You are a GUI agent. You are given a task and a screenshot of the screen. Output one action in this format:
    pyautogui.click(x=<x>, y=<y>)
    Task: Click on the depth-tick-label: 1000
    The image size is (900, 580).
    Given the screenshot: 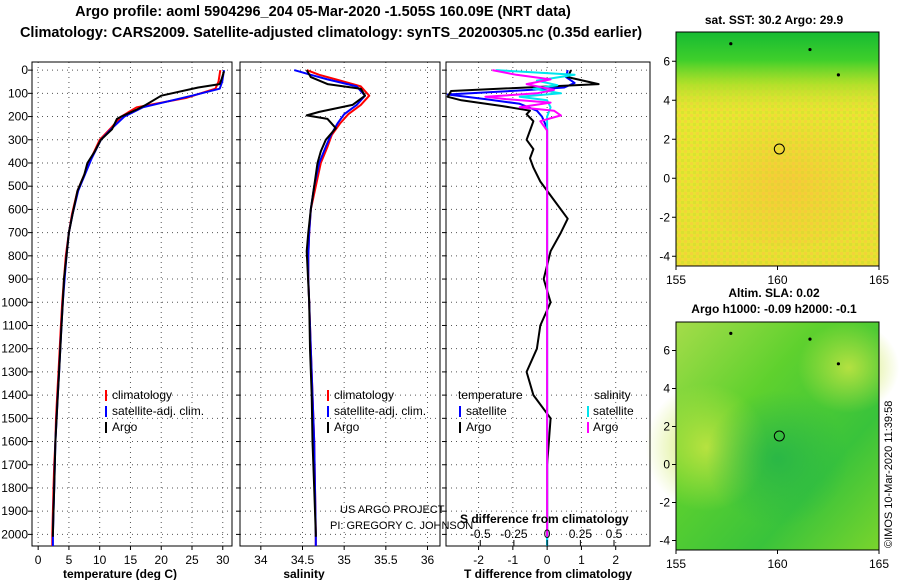 What is the action you would take?
    pyautogui.click(x=14, y=302)
    